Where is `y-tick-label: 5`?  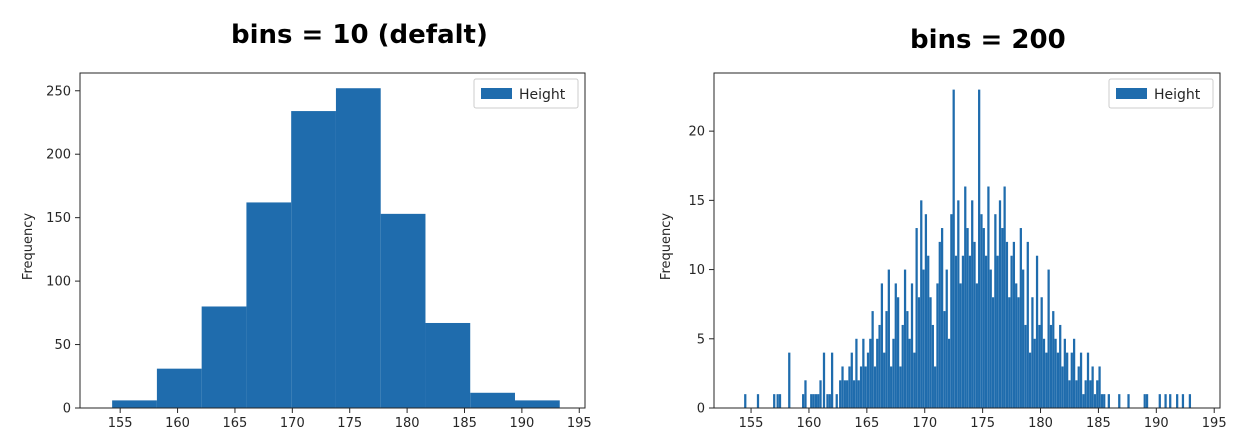
y-tick-label: 5 is located at coordinates (701, 339).